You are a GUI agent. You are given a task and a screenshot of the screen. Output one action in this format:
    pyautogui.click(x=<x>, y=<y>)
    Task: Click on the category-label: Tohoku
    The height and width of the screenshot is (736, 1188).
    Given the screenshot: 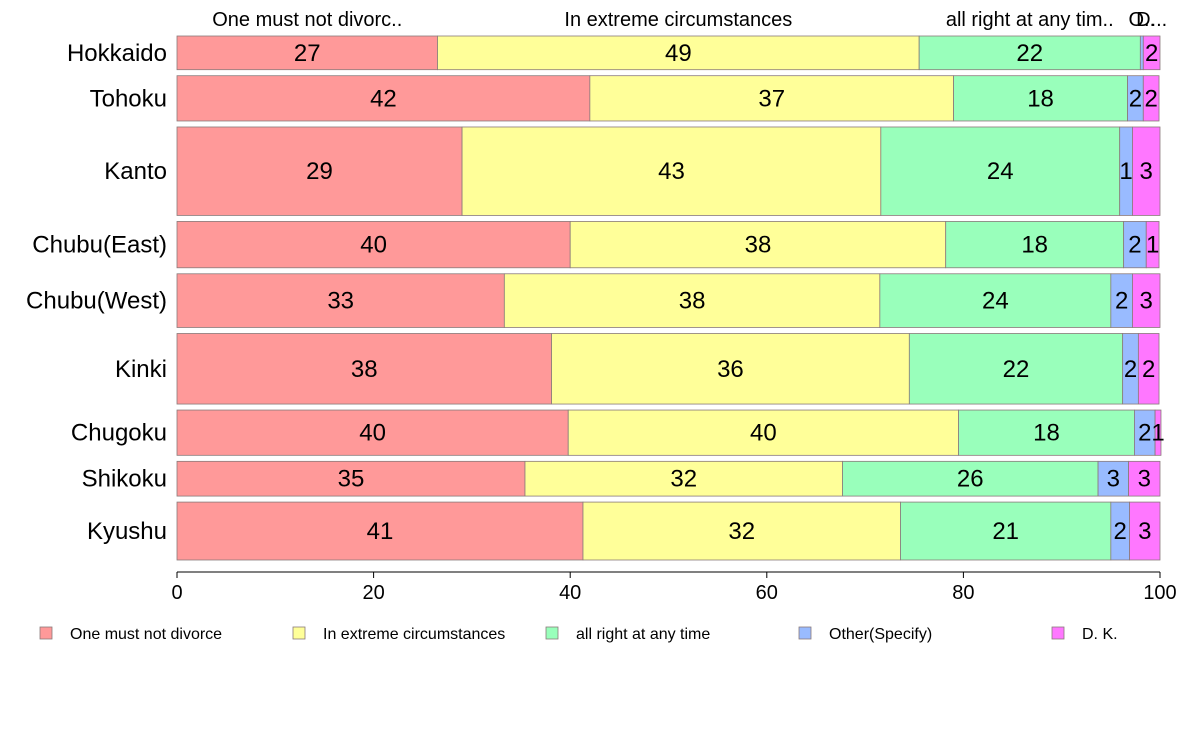 What is the action you would take?
    pyautogui.click(x=128, y=98)
    